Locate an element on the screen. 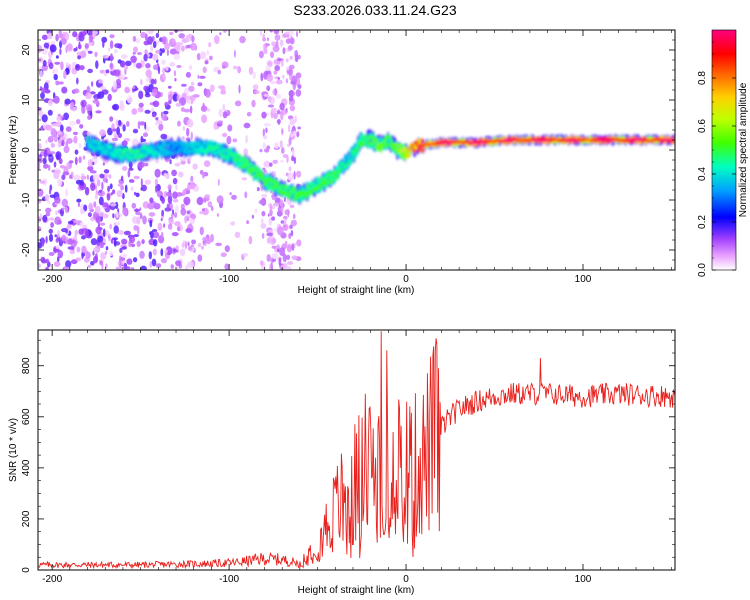  snr-x-tick-label: -100 is located at coordinates (229, 579).